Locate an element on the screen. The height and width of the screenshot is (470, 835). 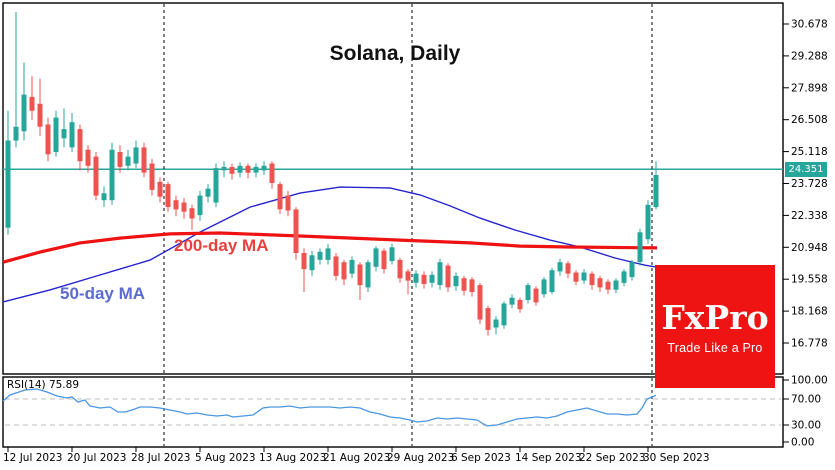
date-tick-label: 14 Sep 2023 is located at coordinates (548, 458).